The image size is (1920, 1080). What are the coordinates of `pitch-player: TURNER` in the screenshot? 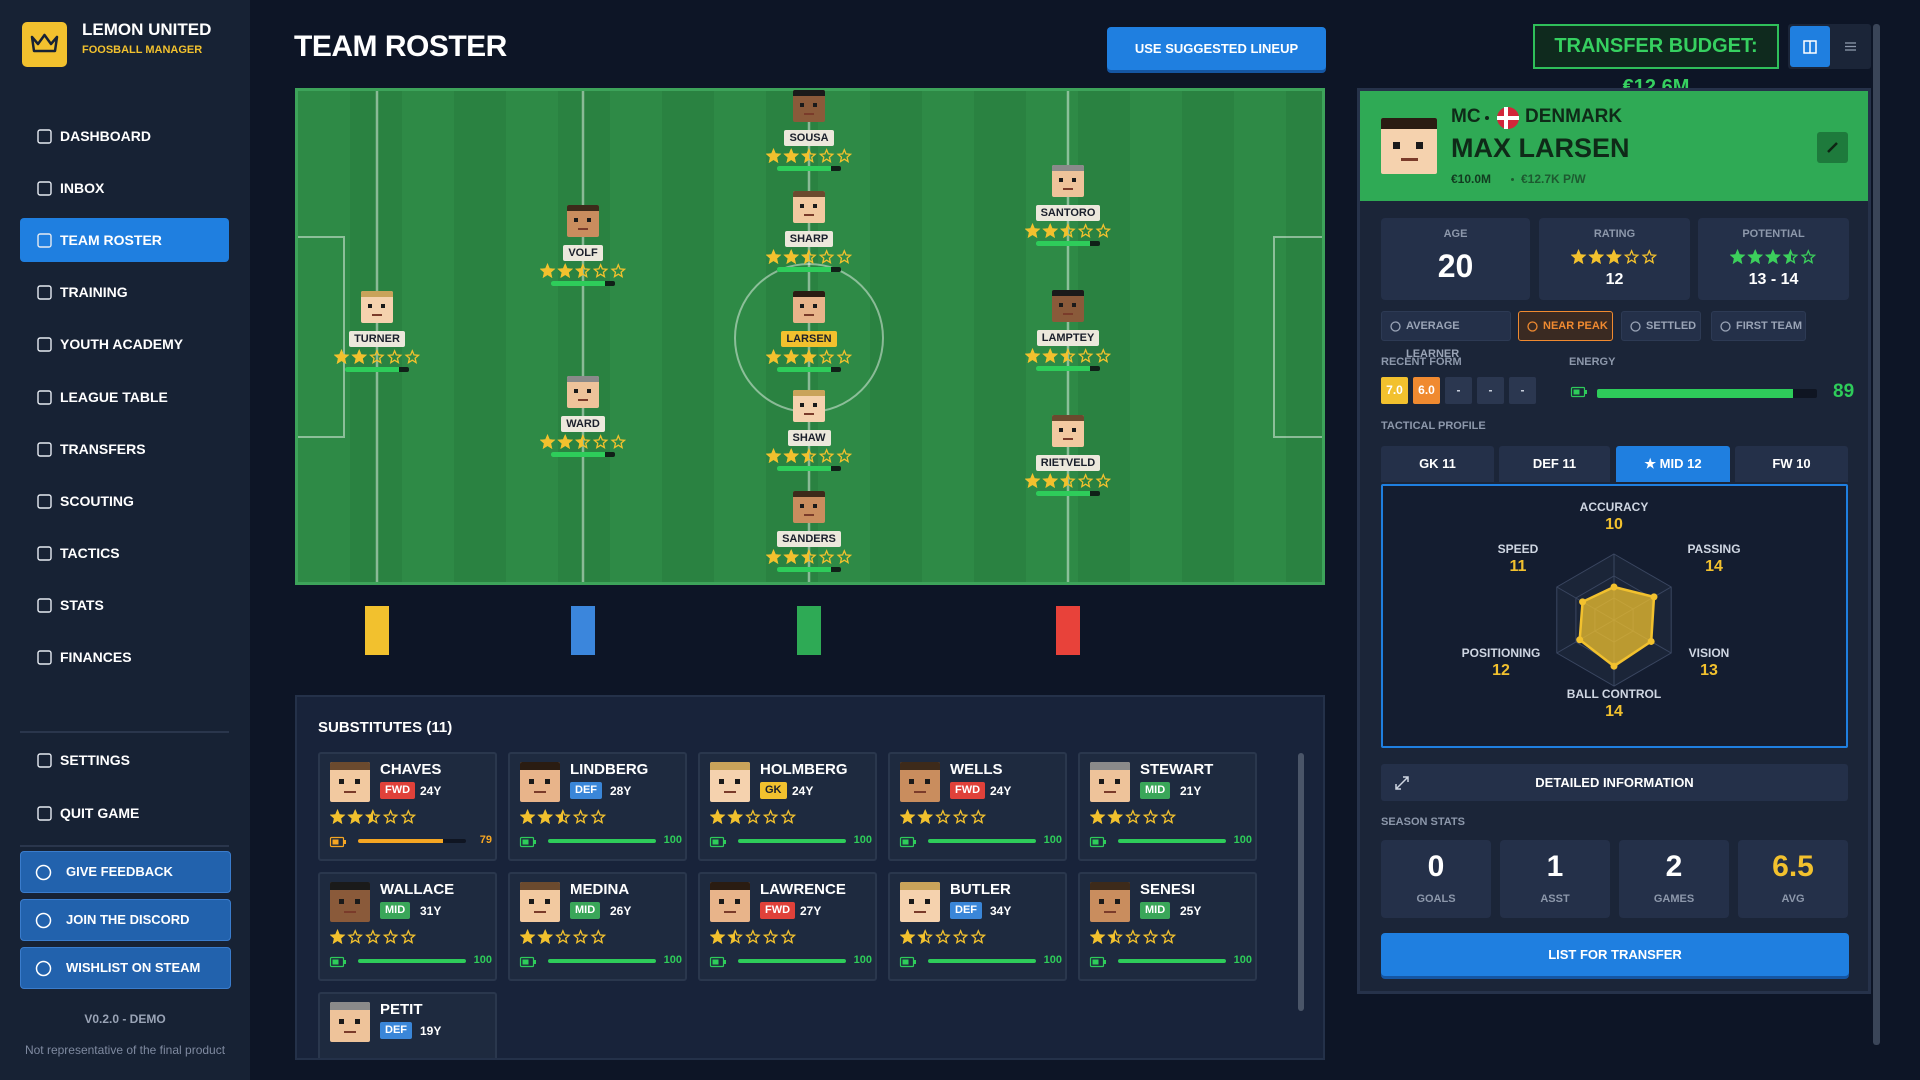 It's located at (377, 336).